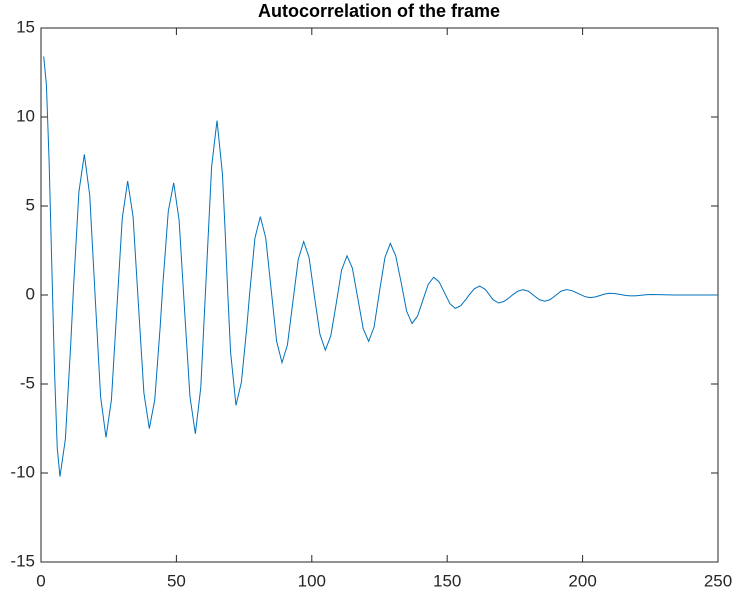 The height and width of the screenshot is (600, 738). Describe the element at coordinates (312, 580) in the screenshot. I see `x-tick-label: 100` at that location.